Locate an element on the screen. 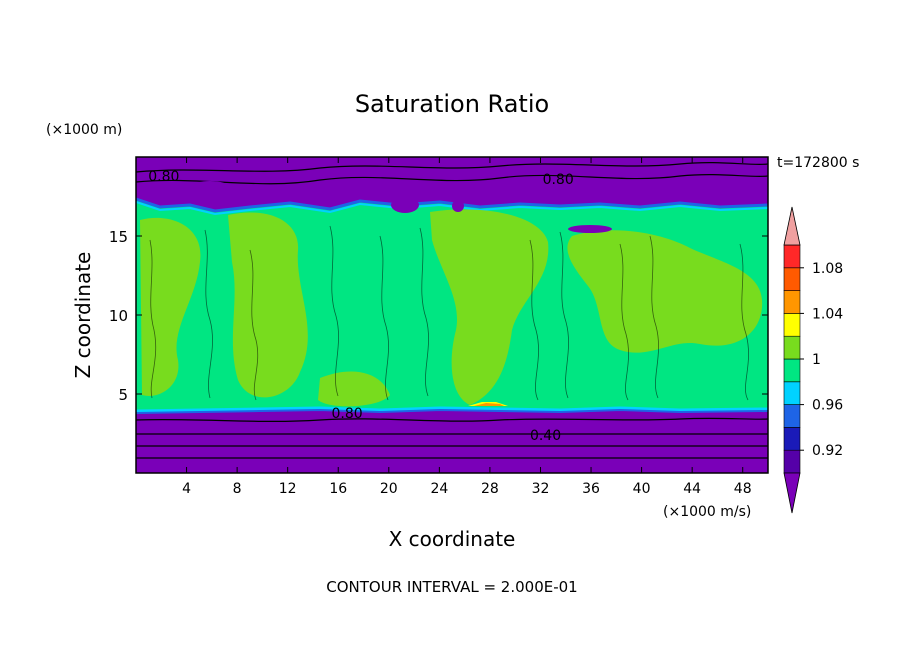 This screenshot has height=659, width=904. colorbar-tick-label: 1 is located at coordinates (816, 360).